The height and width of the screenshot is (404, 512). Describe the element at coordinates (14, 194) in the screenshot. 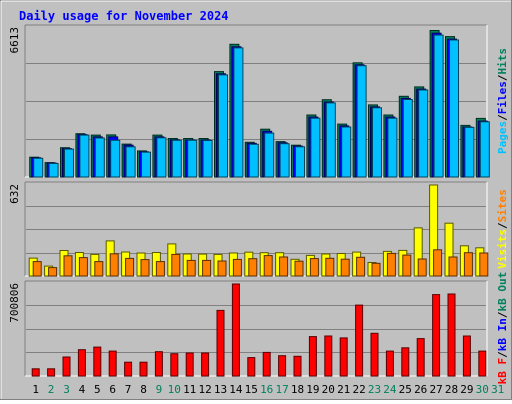

I see `y-max-label: 632` at that location.